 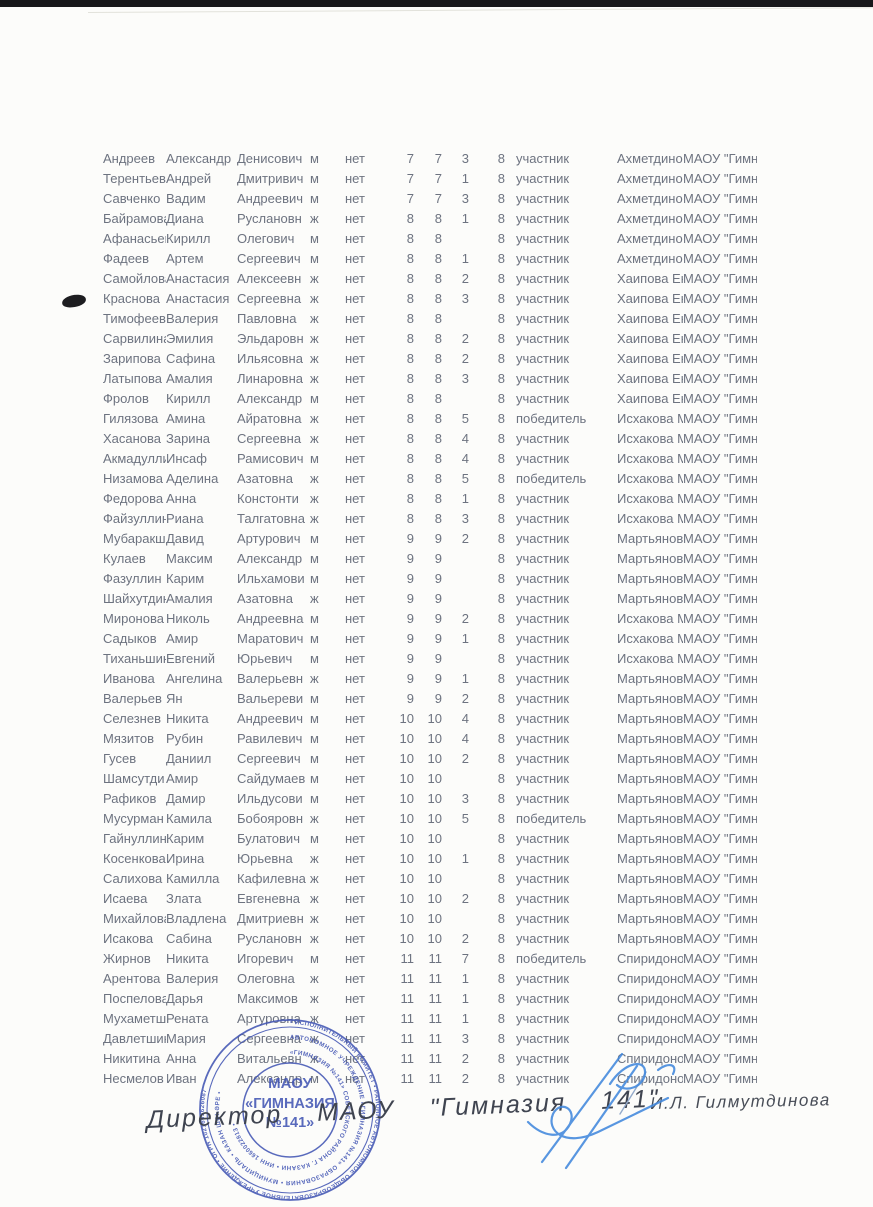 I want to click on surname-cell: Арентова, so click(x=132, y=978).